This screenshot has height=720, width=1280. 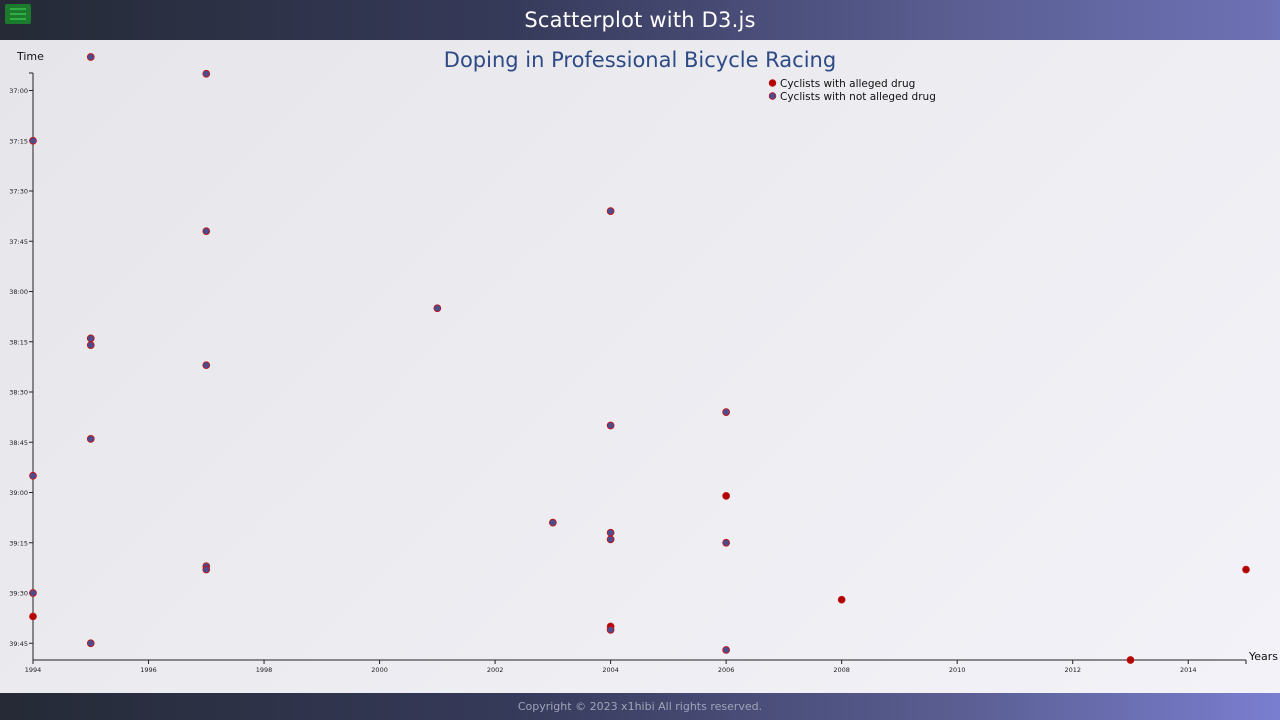 What do you see at coordinates (18, 141) in the screenshot?
I see `y-tick-label: 37:15` at bounding box center [18, 141].